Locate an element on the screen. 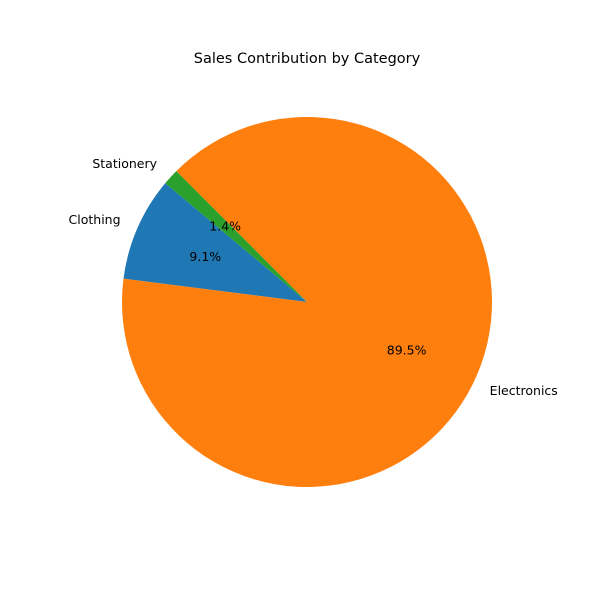 Image resolution: width=600 pixels, height=600 pixels. chart-title: Sales Contribution by Category is located at coordinates (307, 59).